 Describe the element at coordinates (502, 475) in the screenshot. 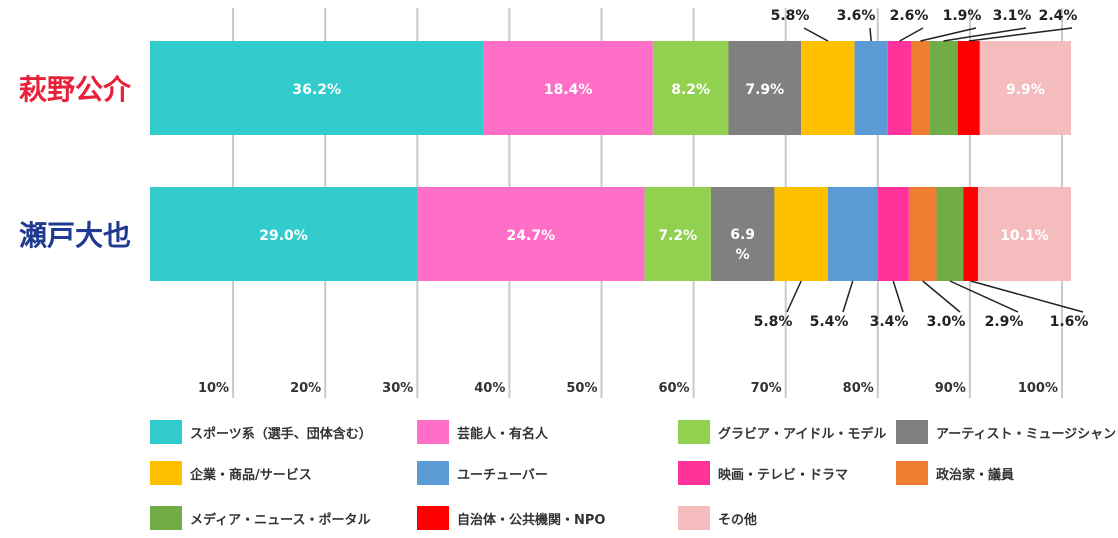

I see `legend-label: ユーチューバー` at that location.